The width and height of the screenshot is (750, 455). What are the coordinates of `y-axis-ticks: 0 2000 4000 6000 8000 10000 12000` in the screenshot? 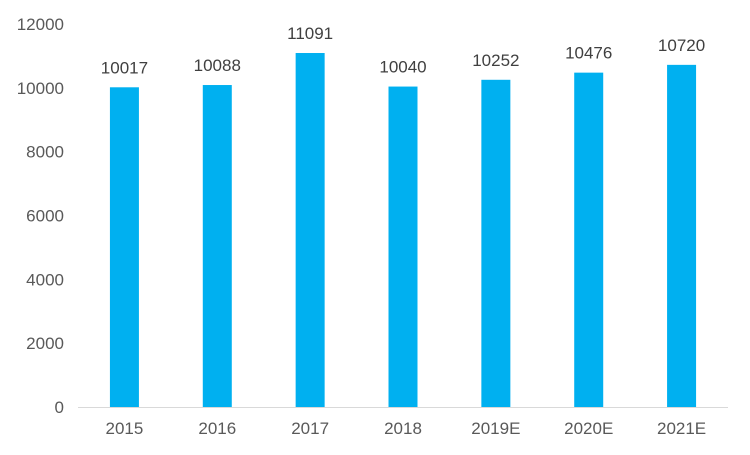 It's located at (40, 216).